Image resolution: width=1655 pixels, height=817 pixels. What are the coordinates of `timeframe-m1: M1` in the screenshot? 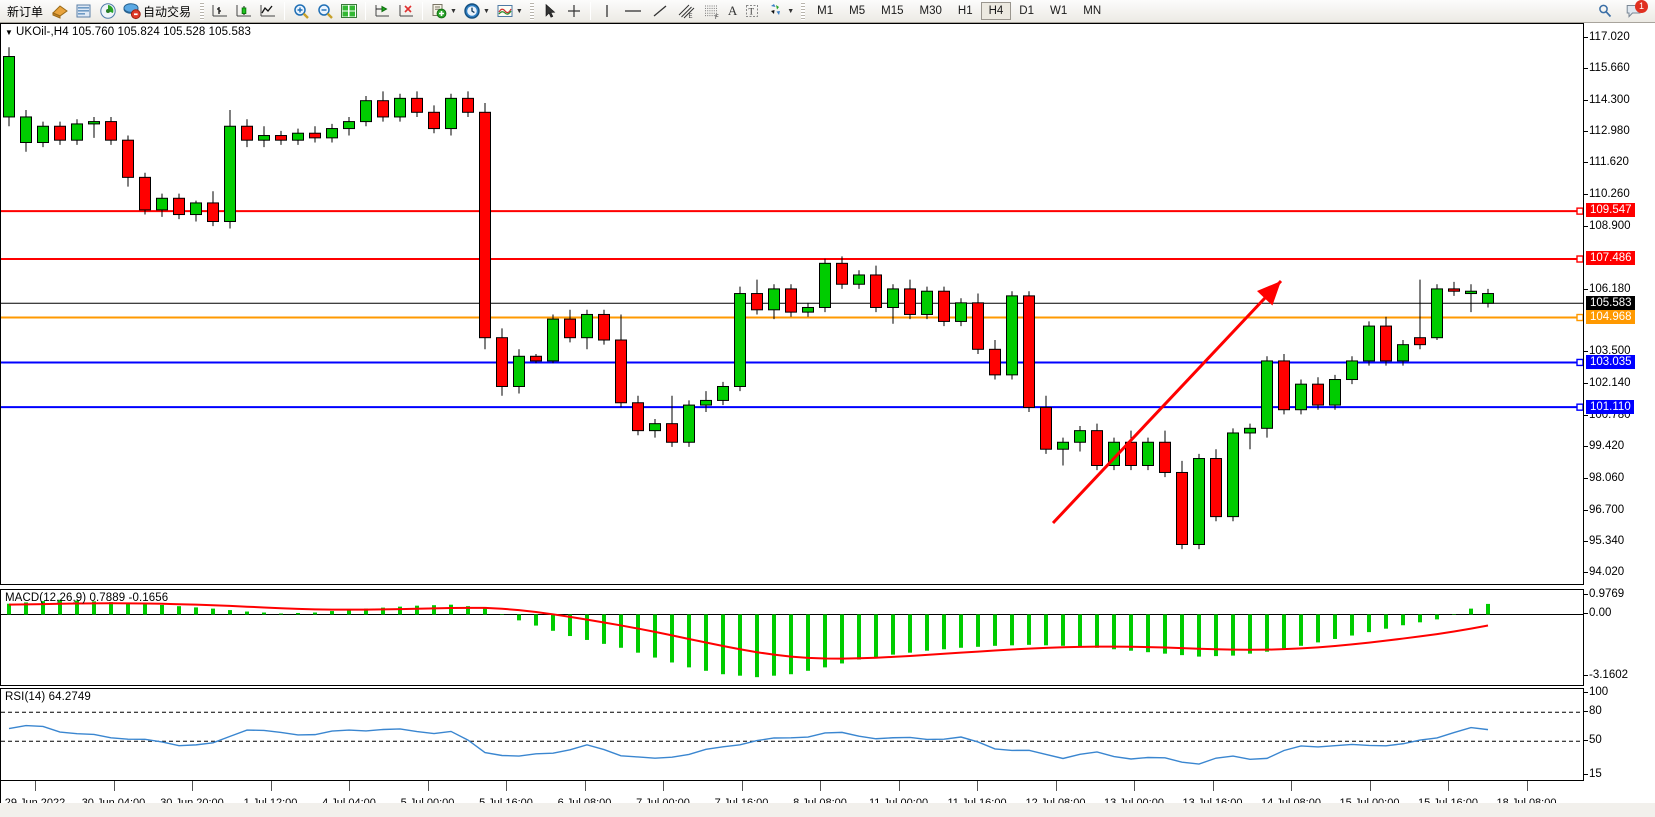 It's located at (825, 11).